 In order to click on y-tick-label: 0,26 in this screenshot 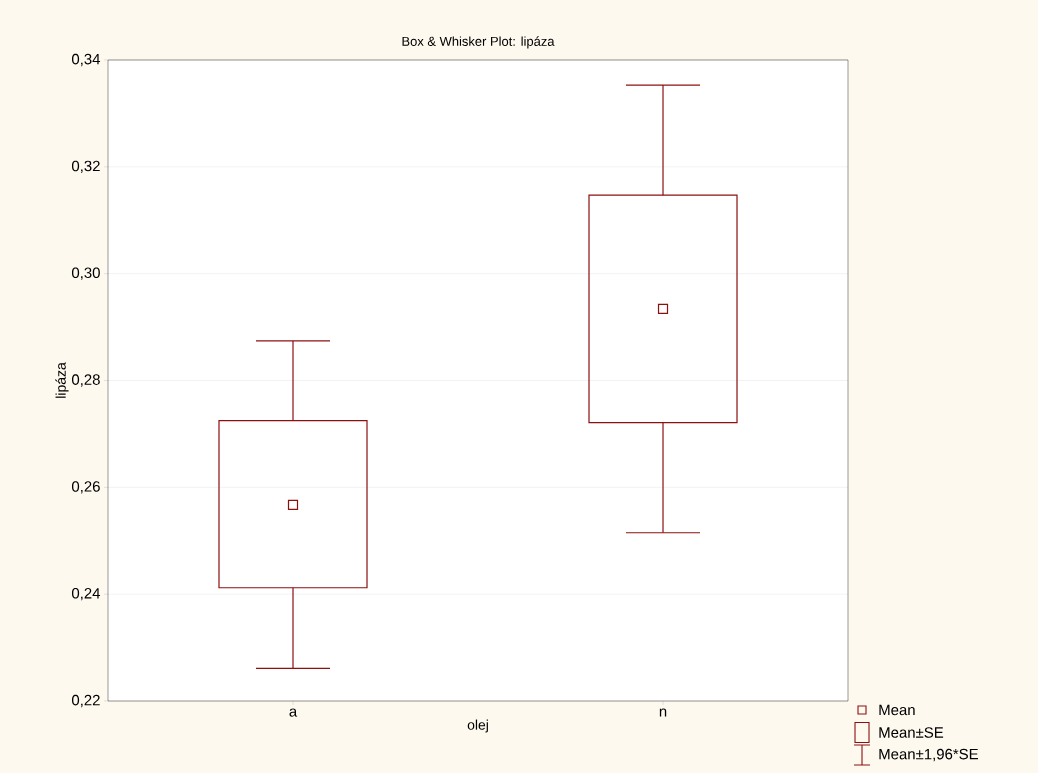, I will do `click(85, 487)`.